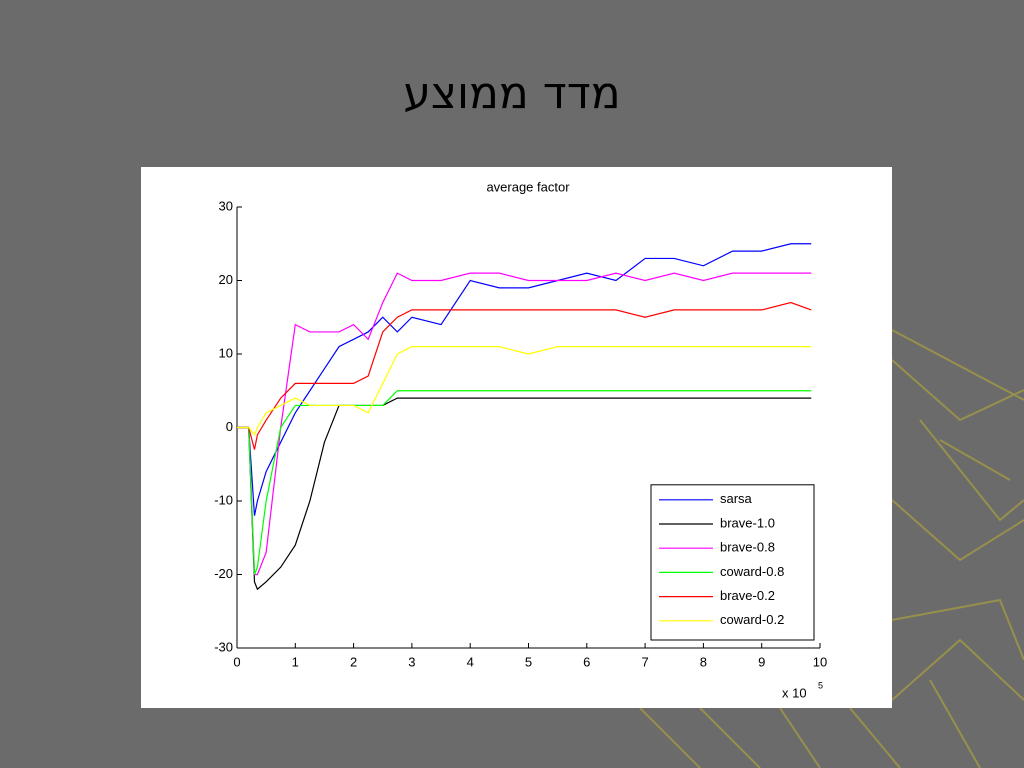  I want to click on x-tick-label: 10, so click(820, 661).